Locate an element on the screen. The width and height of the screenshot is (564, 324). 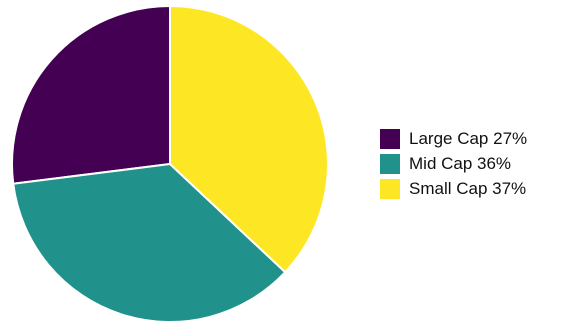
legend-swatch-mid-cap is located at coordinates (390, 164).